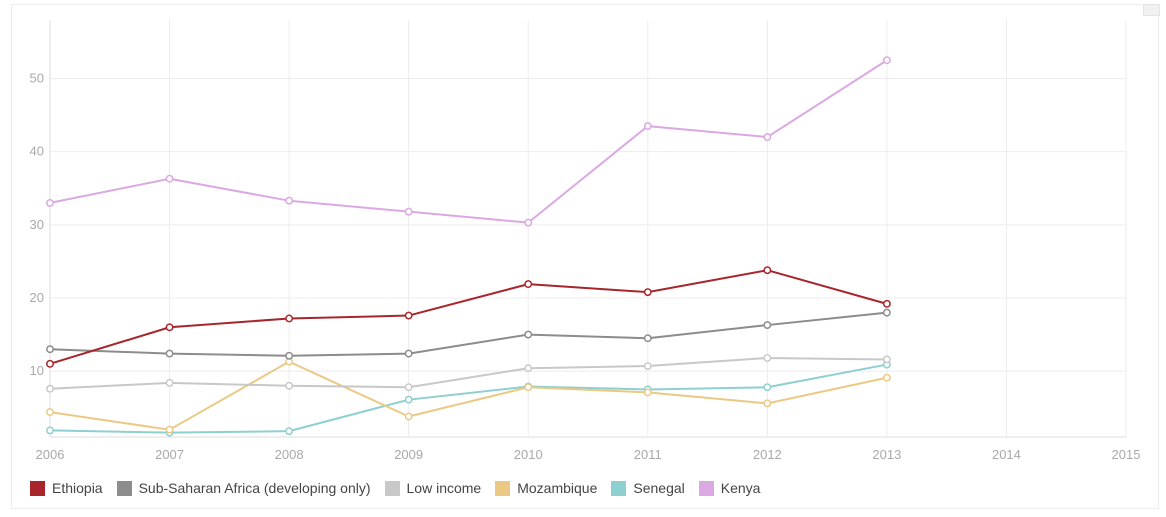  I want to click on series-mozambique, so click(468, 395).